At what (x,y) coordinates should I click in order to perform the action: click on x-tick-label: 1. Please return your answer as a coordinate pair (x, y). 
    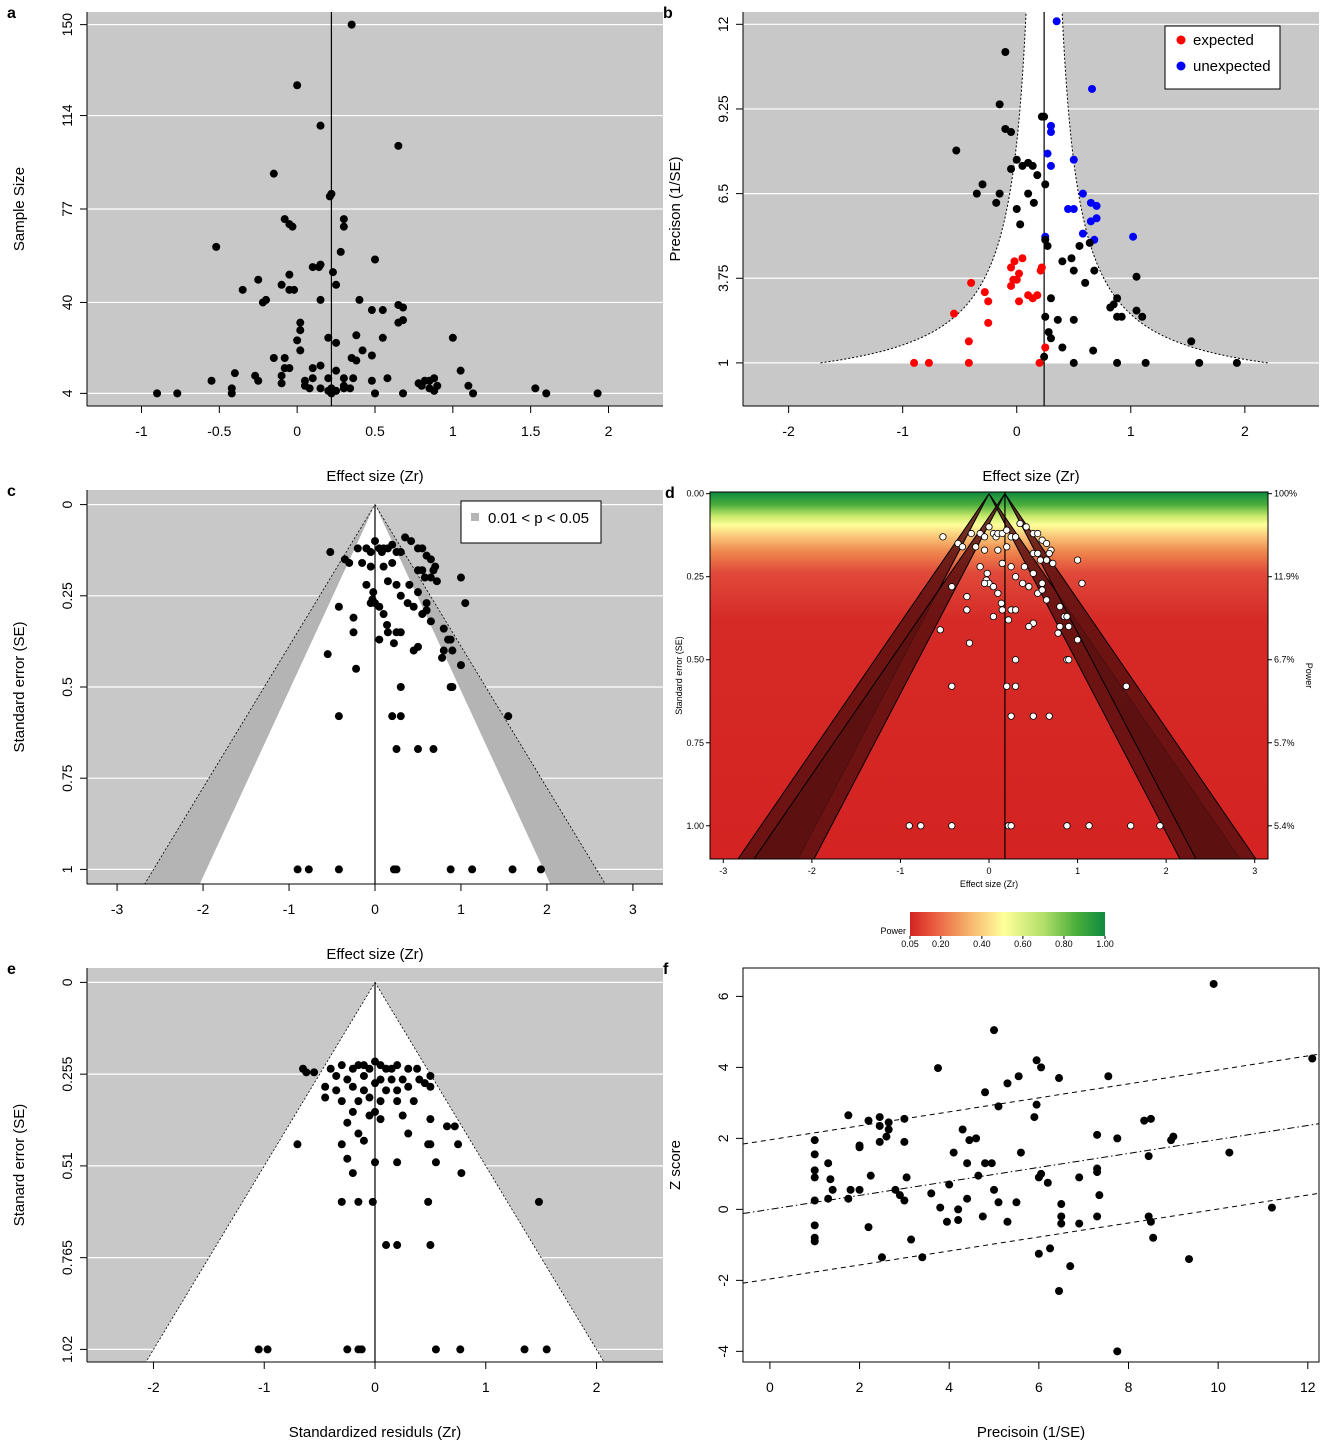
    Looking at the image, I should click on (486, 1387).